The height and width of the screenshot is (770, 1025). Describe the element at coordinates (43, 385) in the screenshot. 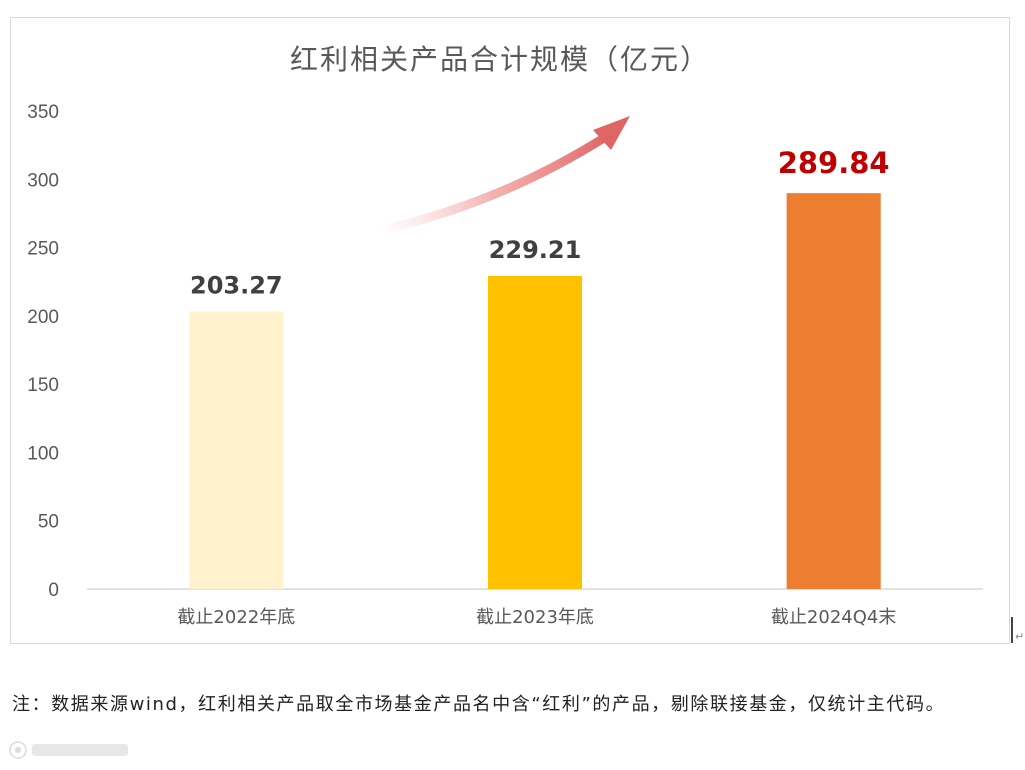

I see `y-tick-label: 150` at that location.